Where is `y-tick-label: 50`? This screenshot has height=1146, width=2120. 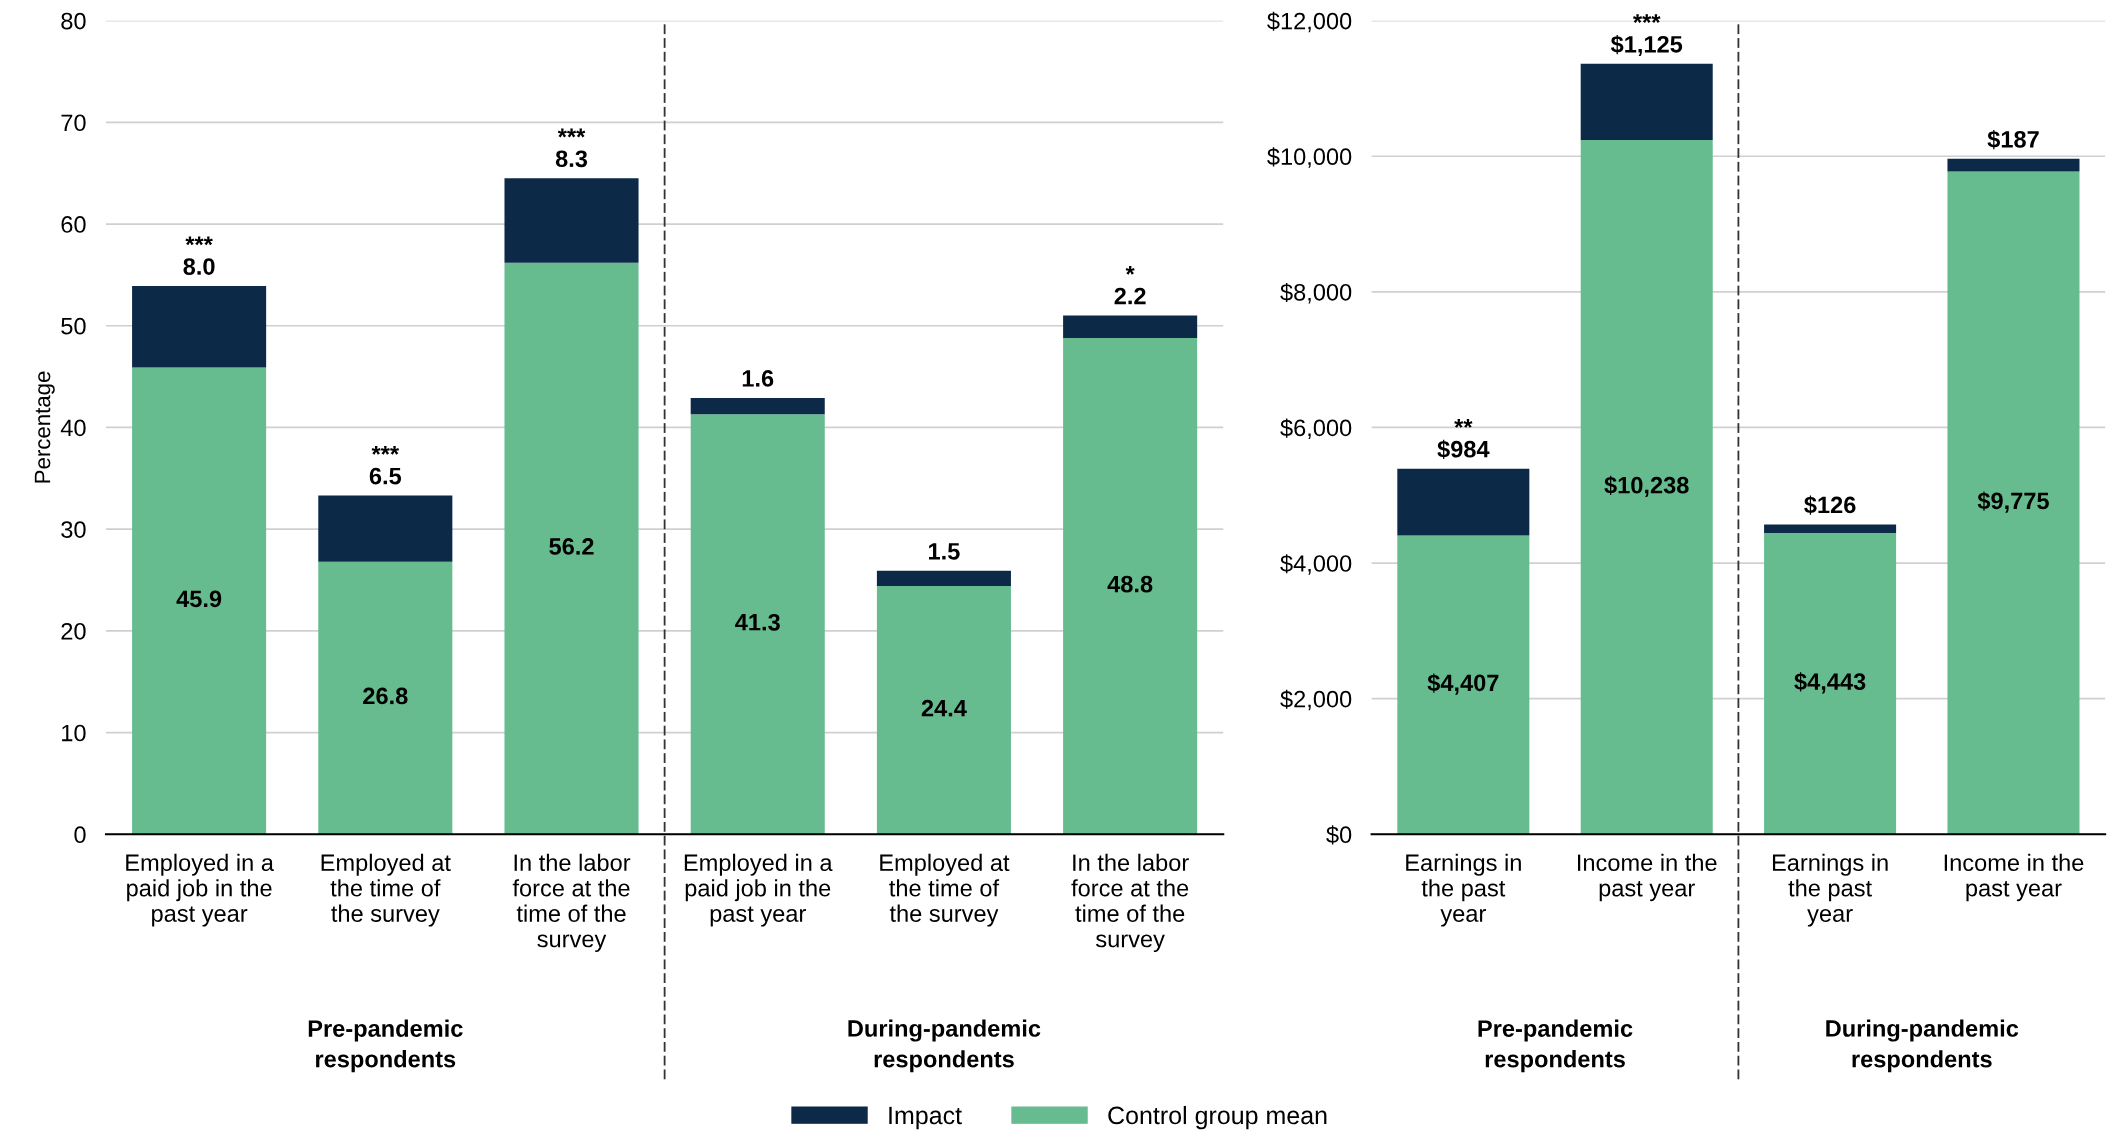 y-tick-label: 50 is located at coordinates (73, 326).